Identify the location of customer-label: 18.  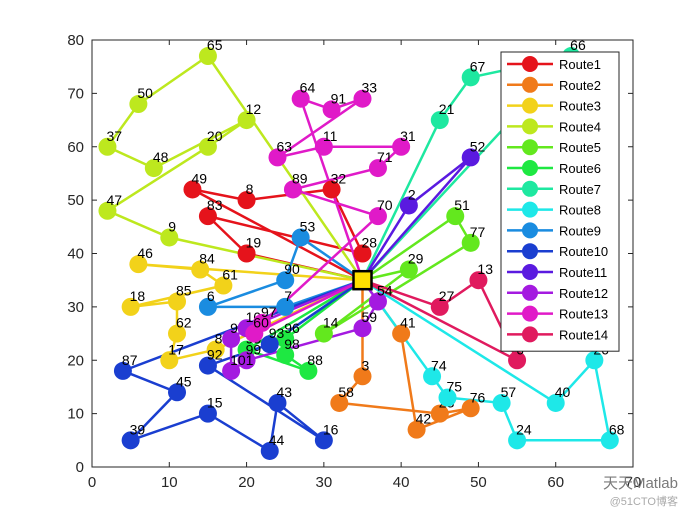
(138, 296).